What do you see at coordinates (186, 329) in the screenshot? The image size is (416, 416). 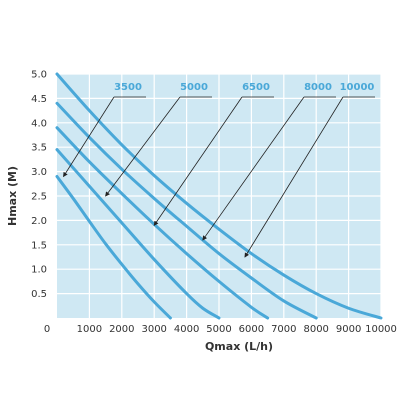 I see `x-tick-label: 4000` at bounding box center [186, 329].